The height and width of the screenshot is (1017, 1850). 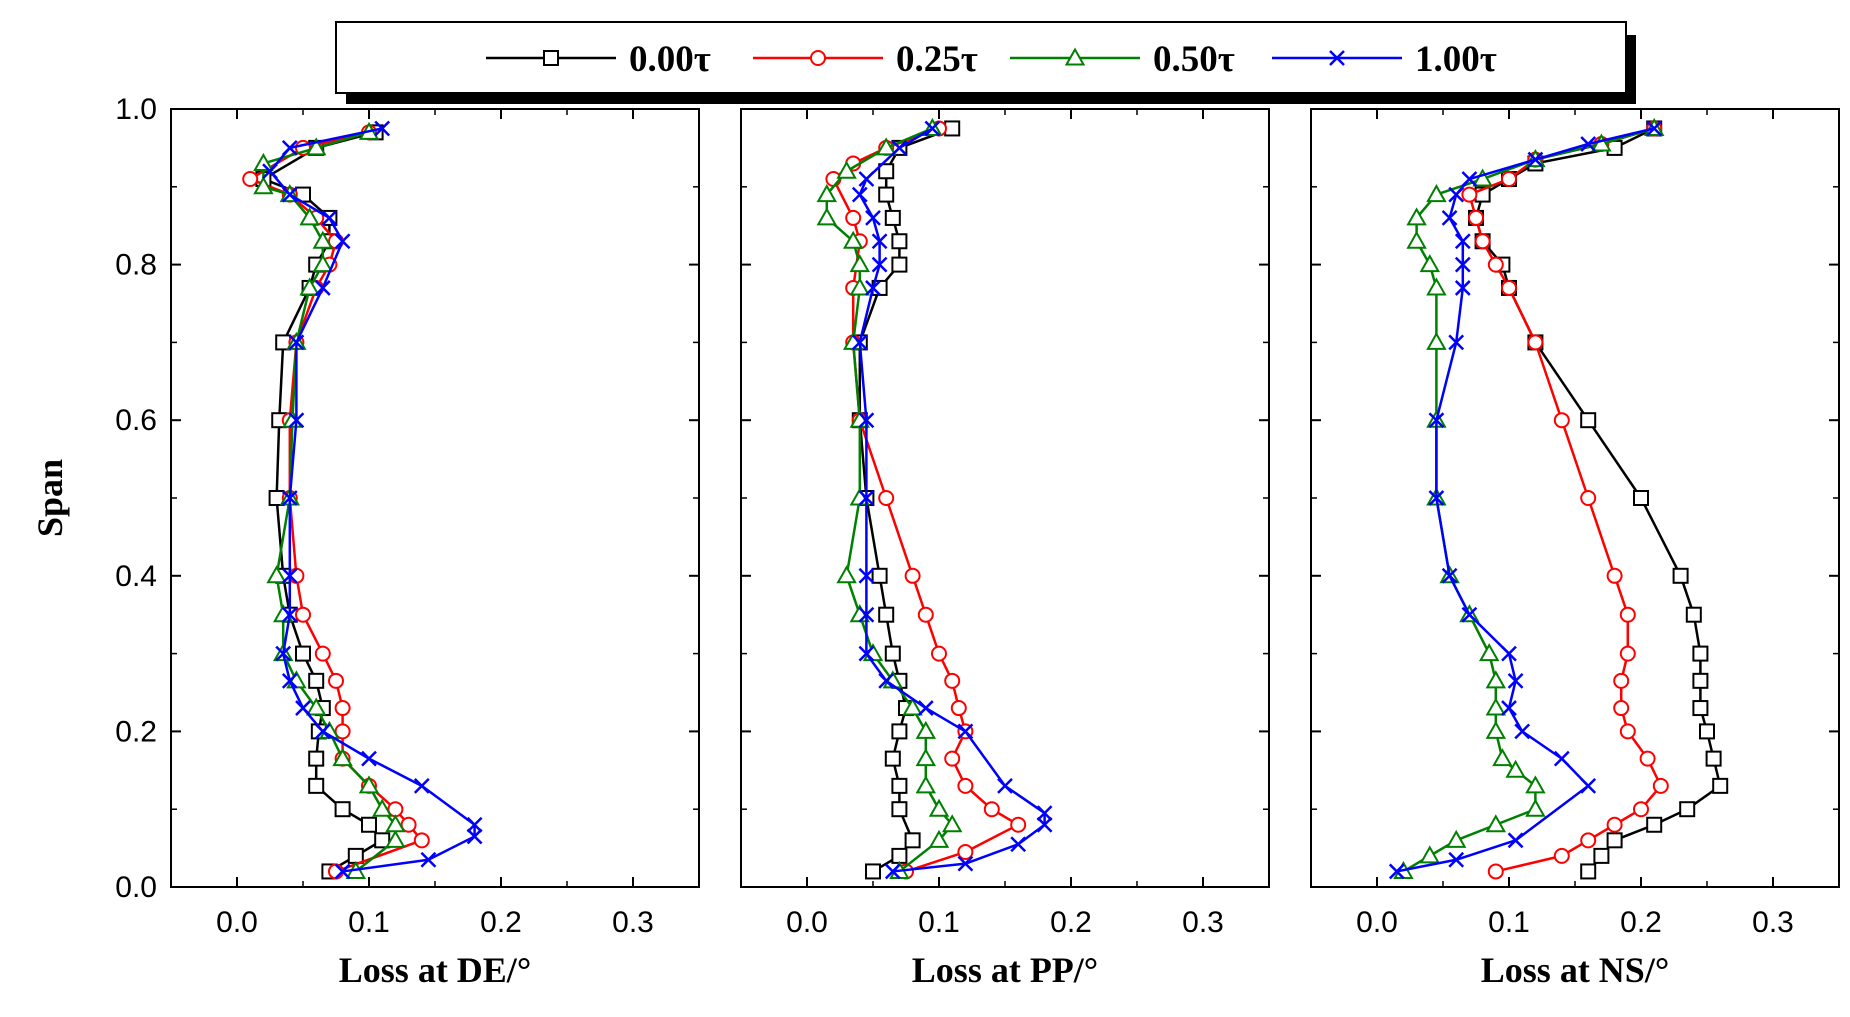 I want to click on x-tick-label: 0.2, so click(x=501, y=922).